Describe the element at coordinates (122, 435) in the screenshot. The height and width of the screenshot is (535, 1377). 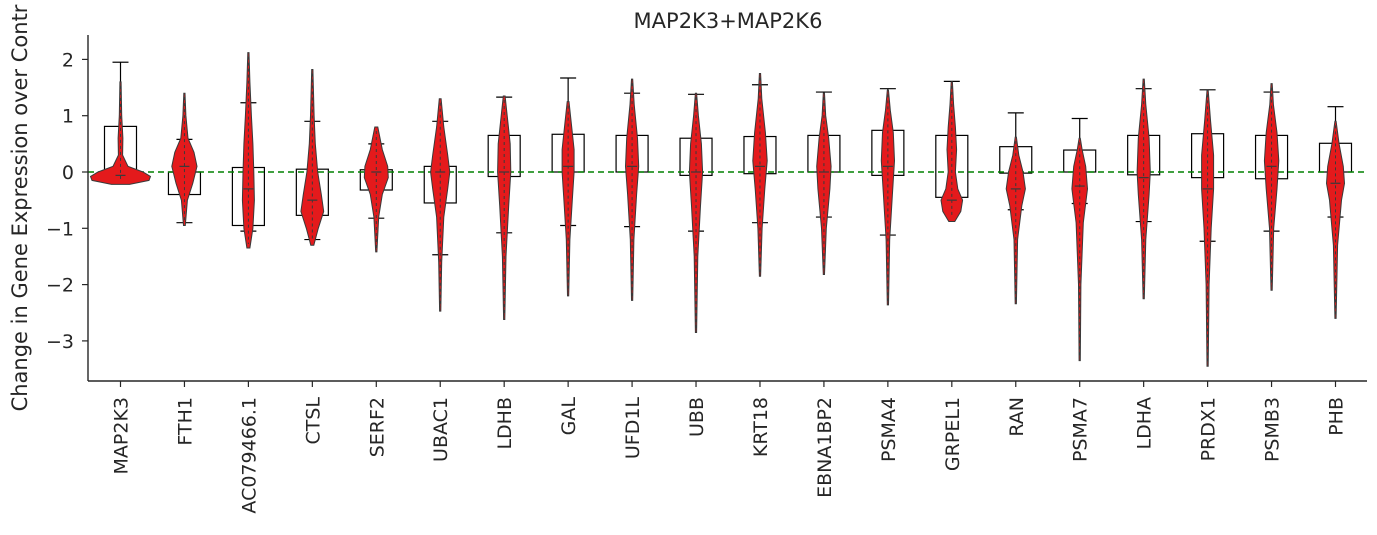
I see `x-tick-label: MAP2K3` at that location.